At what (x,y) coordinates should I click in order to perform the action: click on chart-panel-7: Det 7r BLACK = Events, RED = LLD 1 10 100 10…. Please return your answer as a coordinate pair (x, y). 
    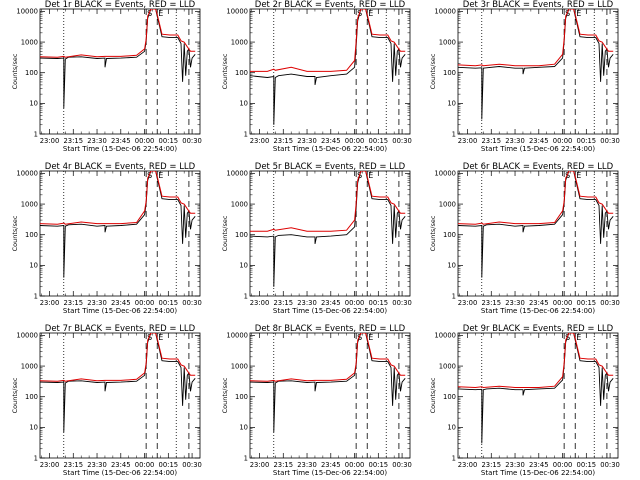
    Looking at the image, I should click on (106, 400).